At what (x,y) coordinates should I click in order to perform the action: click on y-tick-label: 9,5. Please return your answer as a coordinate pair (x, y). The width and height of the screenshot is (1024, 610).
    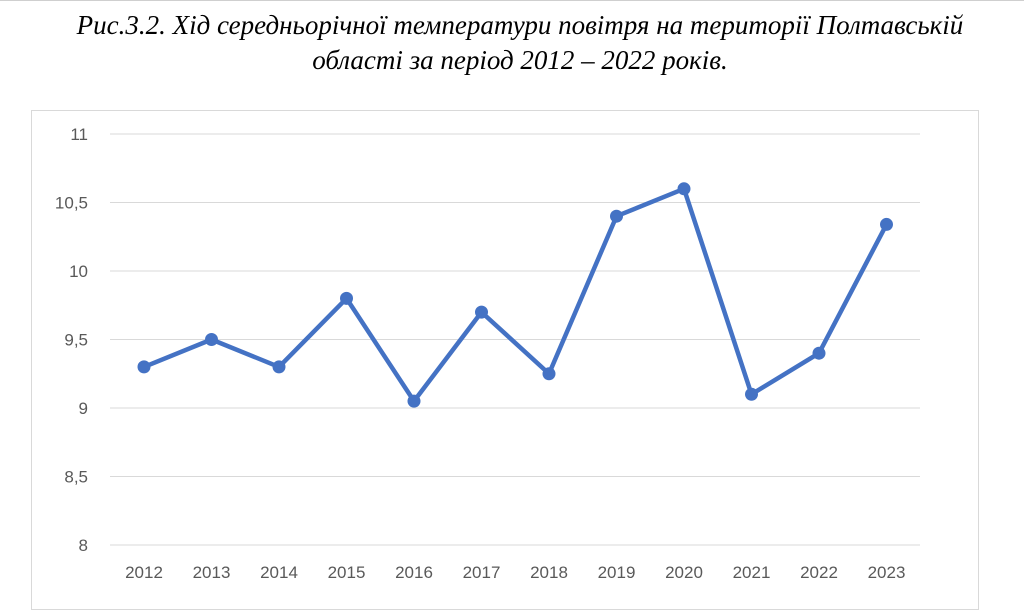
    Looking at the image, I should click on (76, 340).